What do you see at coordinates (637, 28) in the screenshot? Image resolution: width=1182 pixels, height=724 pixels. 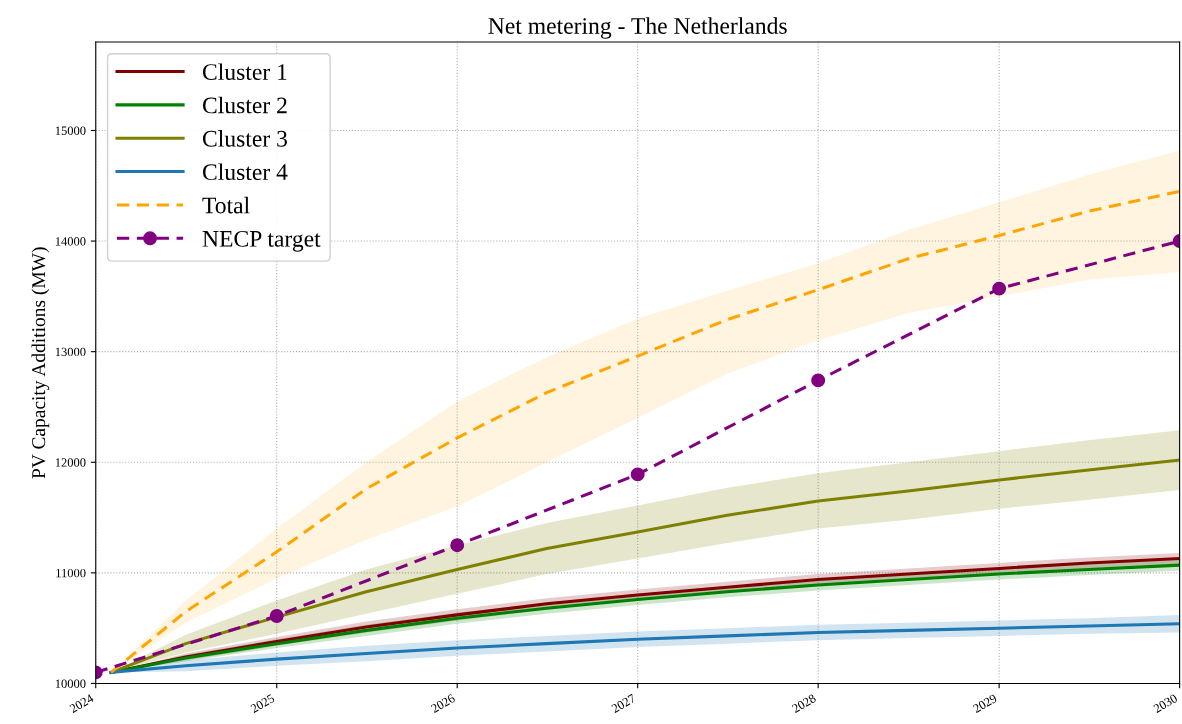 I see `chart-title: Net metering - The Netherlands` at bounding box center [637, 28].